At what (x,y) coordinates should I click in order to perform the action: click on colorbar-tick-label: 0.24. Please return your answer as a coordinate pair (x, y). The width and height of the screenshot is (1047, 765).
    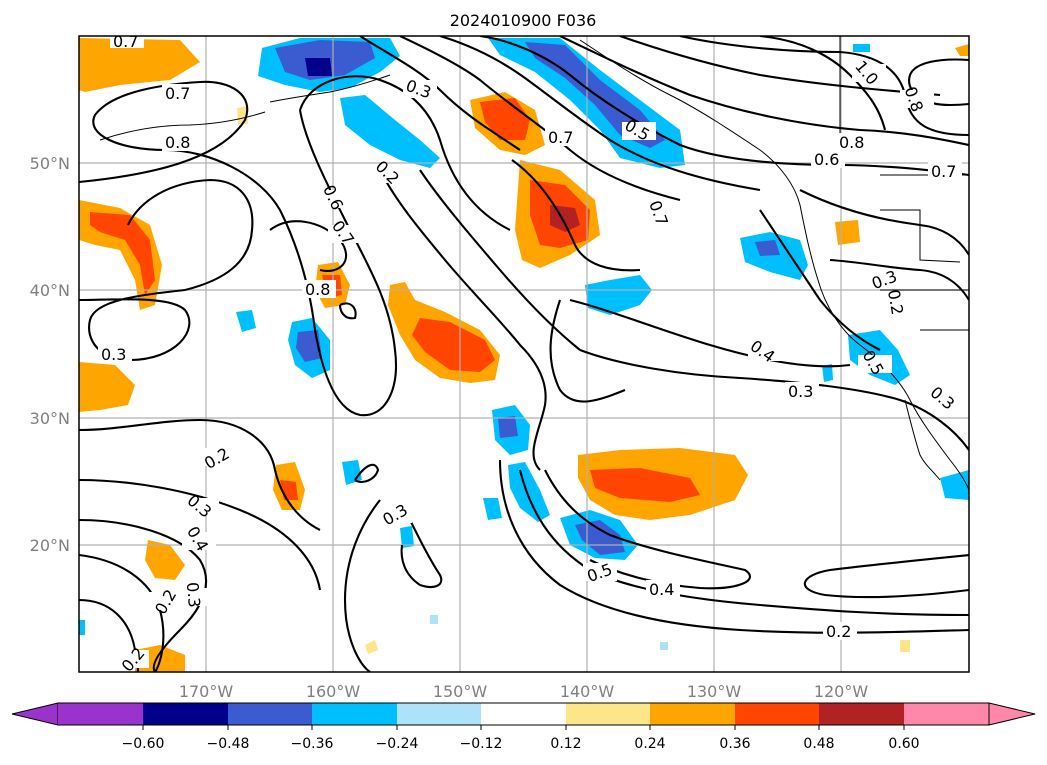
    Looking at the image, I should click on (649, 744).